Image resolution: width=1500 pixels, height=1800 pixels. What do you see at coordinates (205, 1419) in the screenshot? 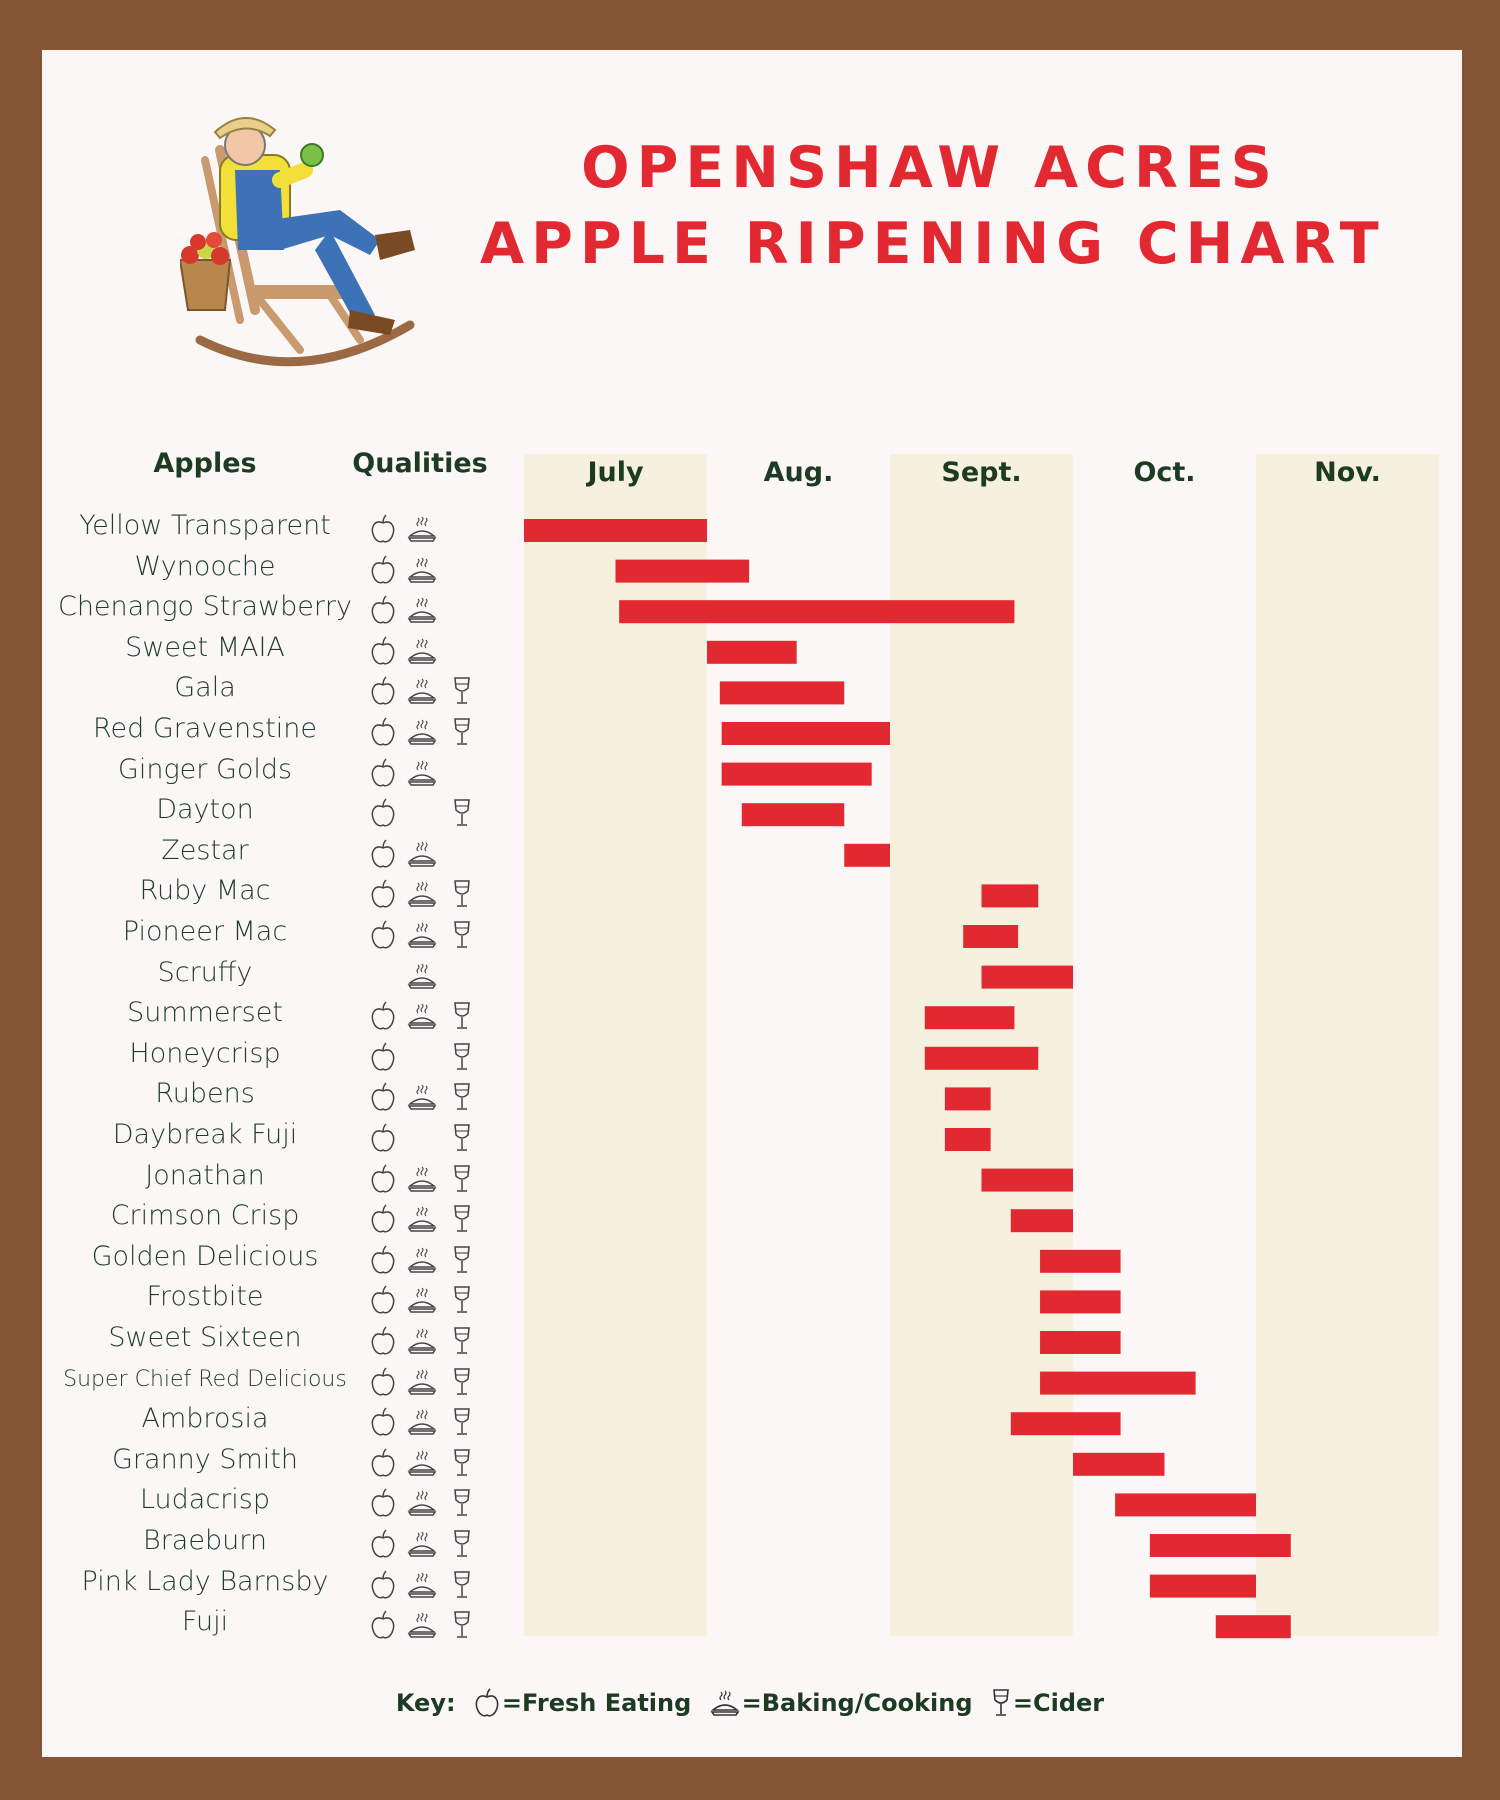
I see `apple-name: Ambrosia` at bounding box center [205, 1419].